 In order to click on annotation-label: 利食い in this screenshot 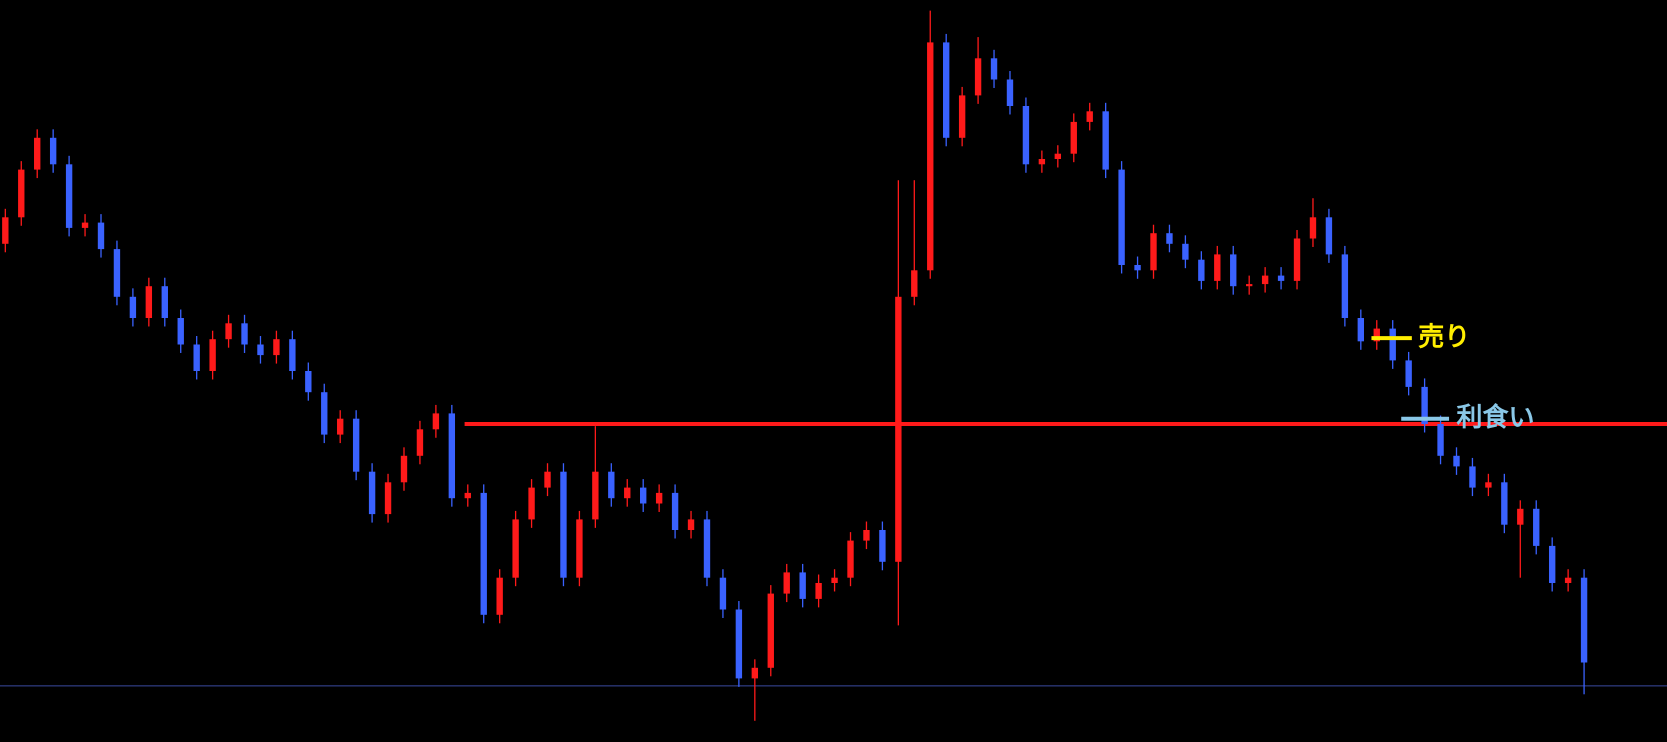, I will do `click(1495, 417)`.